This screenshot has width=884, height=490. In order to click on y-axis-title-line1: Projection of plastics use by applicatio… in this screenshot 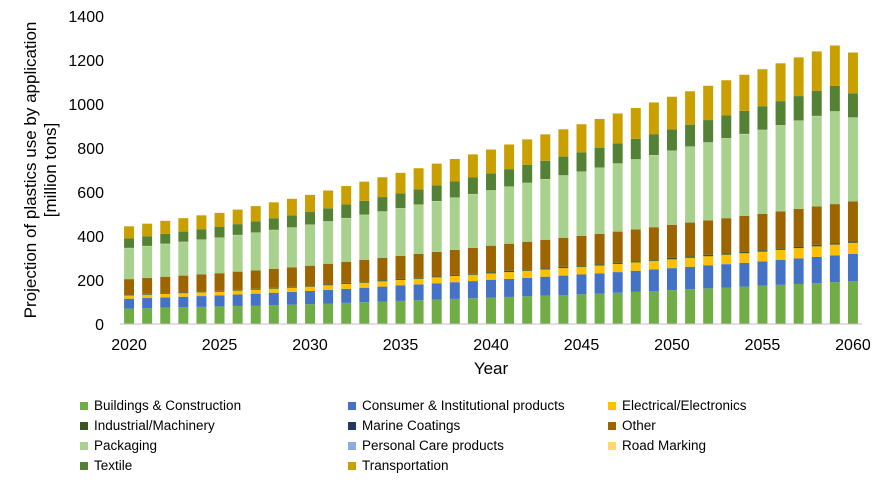, I will do `click(30, 170)`.